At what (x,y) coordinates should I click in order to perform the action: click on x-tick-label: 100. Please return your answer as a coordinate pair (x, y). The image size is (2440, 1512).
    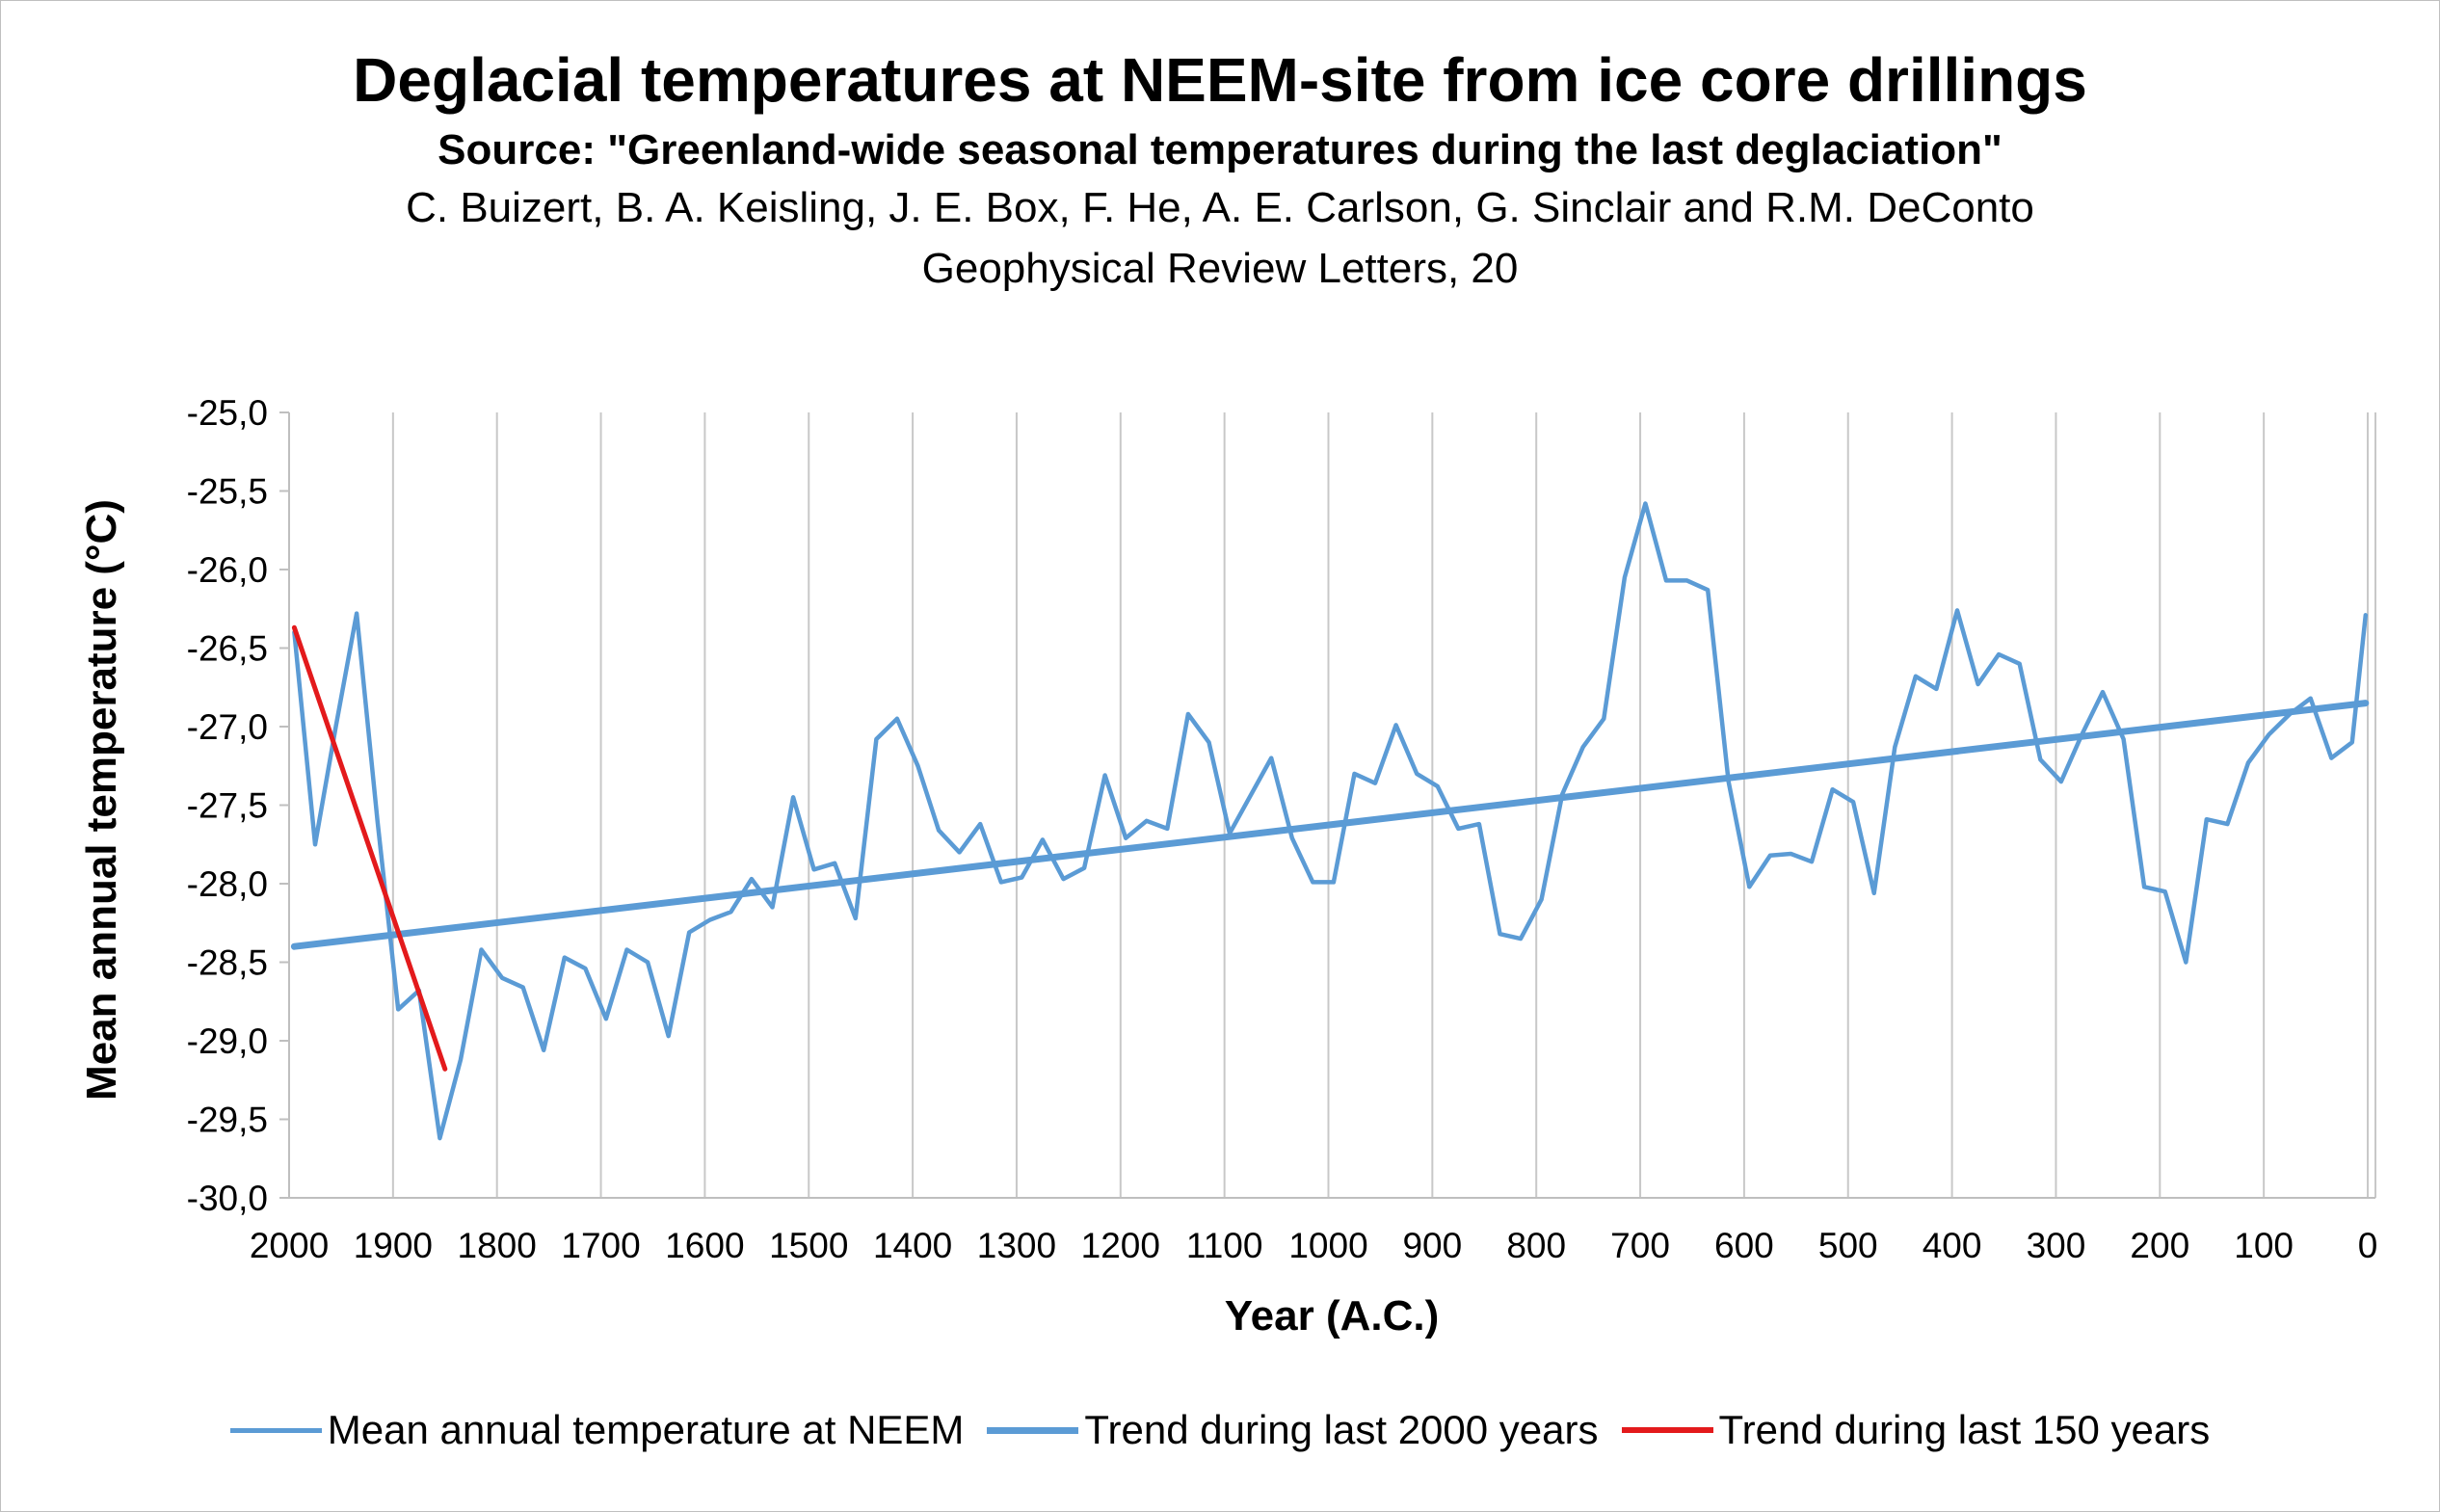
    Looking at the image, I should click on (2264, 1245).